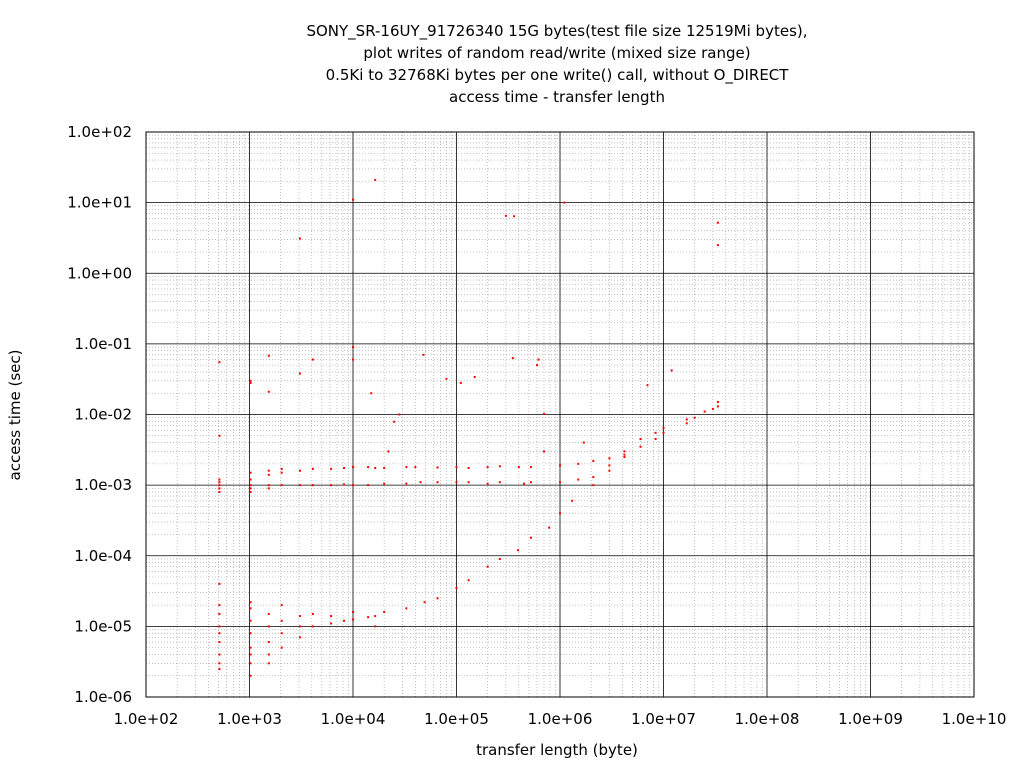 This screenshot has width=1024, height=768. What do you see at coordinates (557, 97) in the screenshot?
I see `title-line-4: access time - transfer length` at bounding box center [557, 97].